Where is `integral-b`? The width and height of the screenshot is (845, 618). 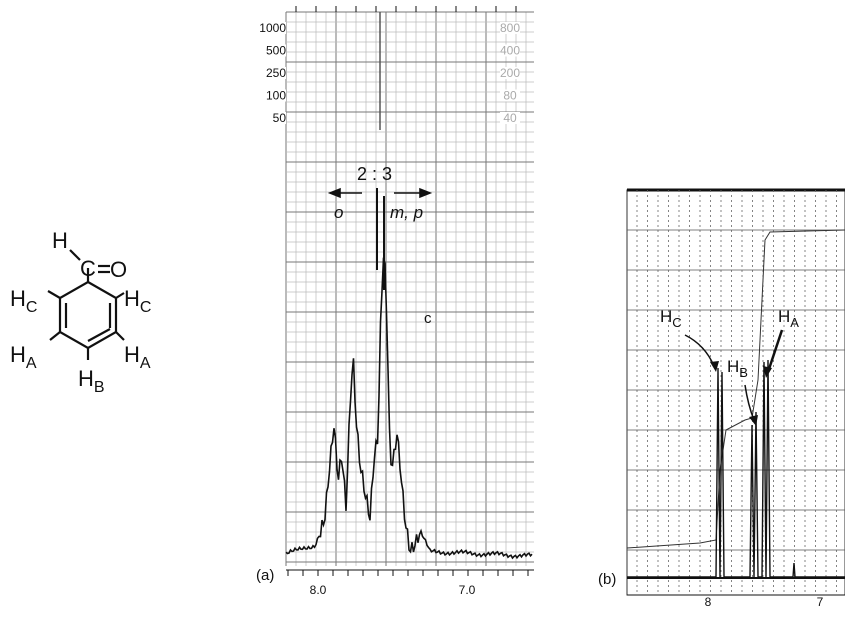 integral-b is located at coordinates (735, 389).